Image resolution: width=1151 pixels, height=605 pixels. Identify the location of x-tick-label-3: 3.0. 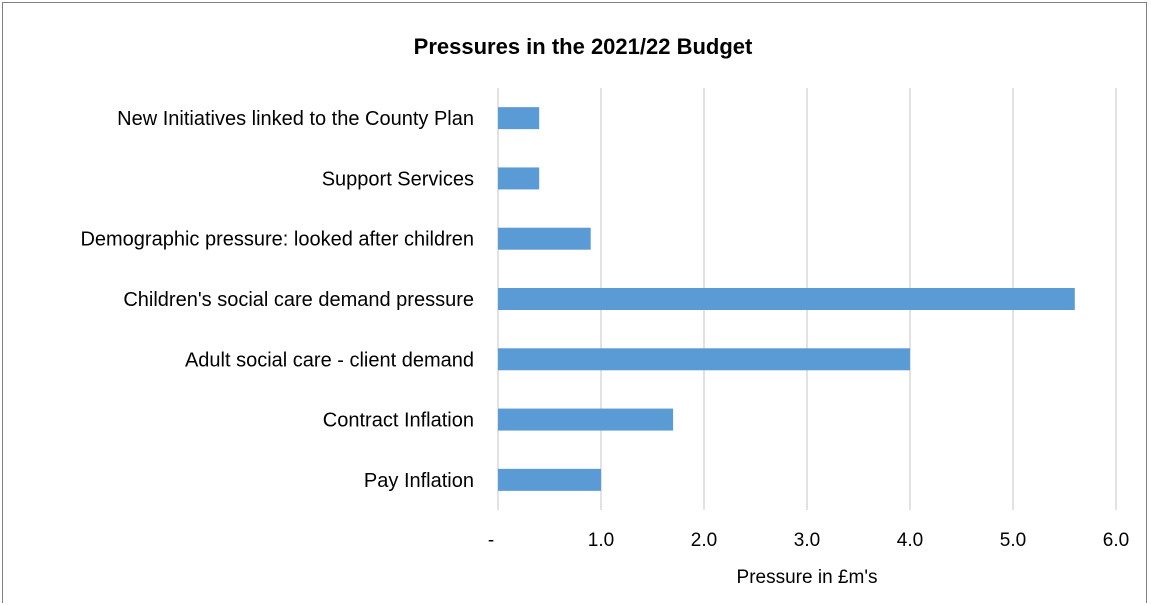
(807, 540).